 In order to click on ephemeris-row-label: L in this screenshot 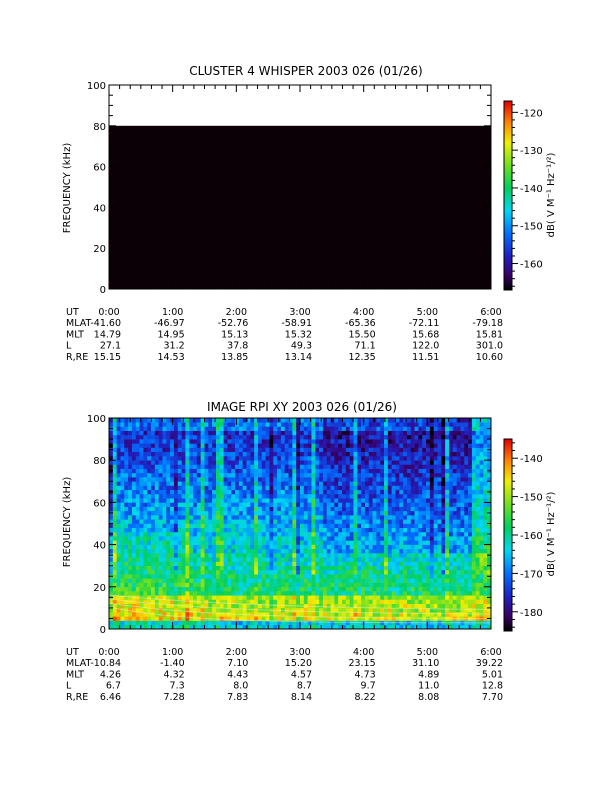, I will do `click(69, 346)`.